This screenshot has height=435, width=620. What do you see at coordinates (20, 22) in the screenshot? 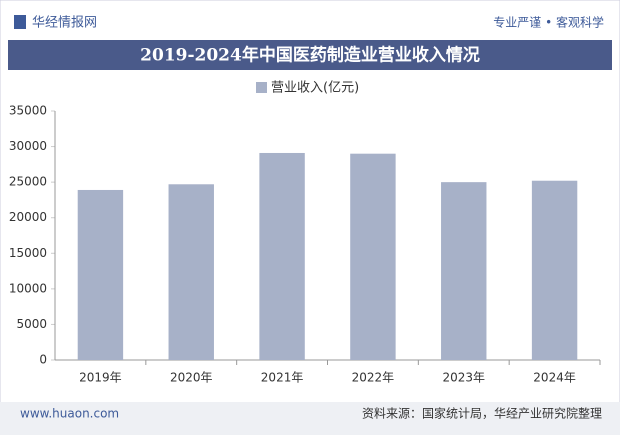
I see `logo-icon` at bounding box center [20, 22].